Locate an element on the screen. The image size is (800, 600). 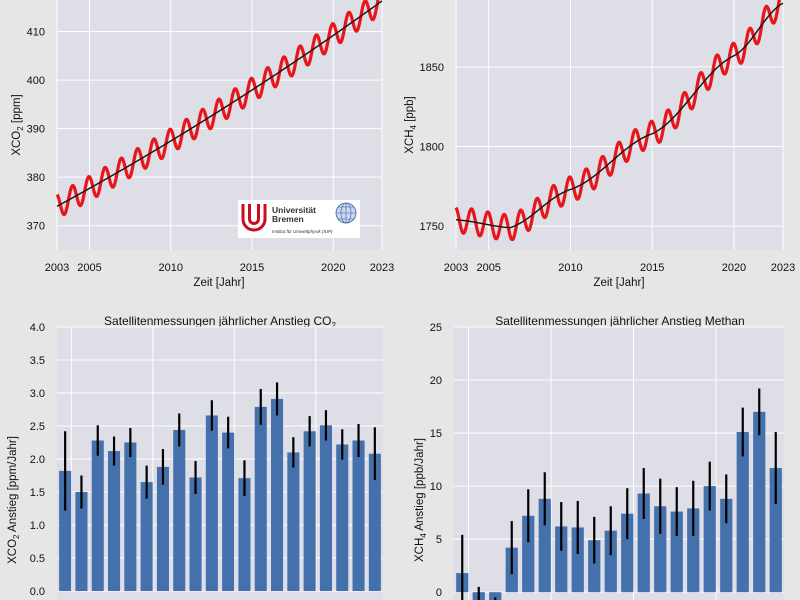
ch4-y-tick-label: 1800 is located at coordinates (432, 147).